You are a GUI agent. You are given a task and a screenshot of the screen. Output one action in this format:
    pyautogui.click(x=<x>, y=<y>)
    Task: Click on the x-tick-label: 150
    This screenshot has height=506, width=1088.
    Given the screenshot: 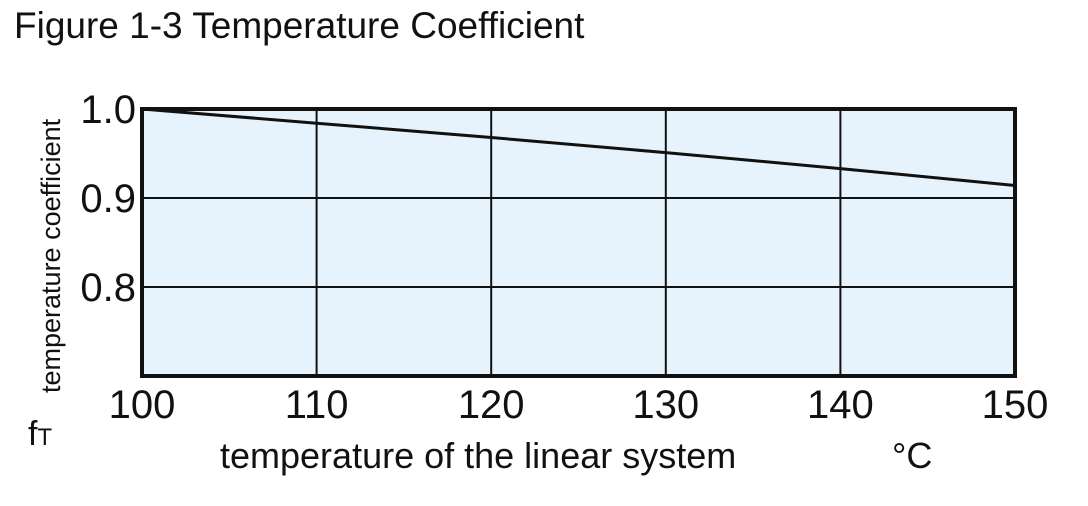 What is the action you would take?
    pyautogui.click(x=1015, y=405)
    